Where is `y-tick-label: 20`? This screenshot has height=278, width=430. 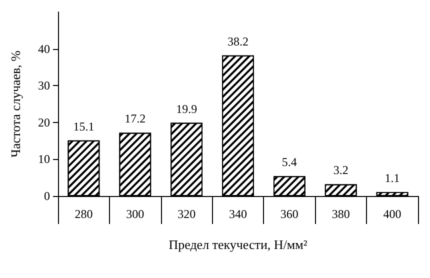
y-tick-label: 20 is located at coordinates (44, 122).